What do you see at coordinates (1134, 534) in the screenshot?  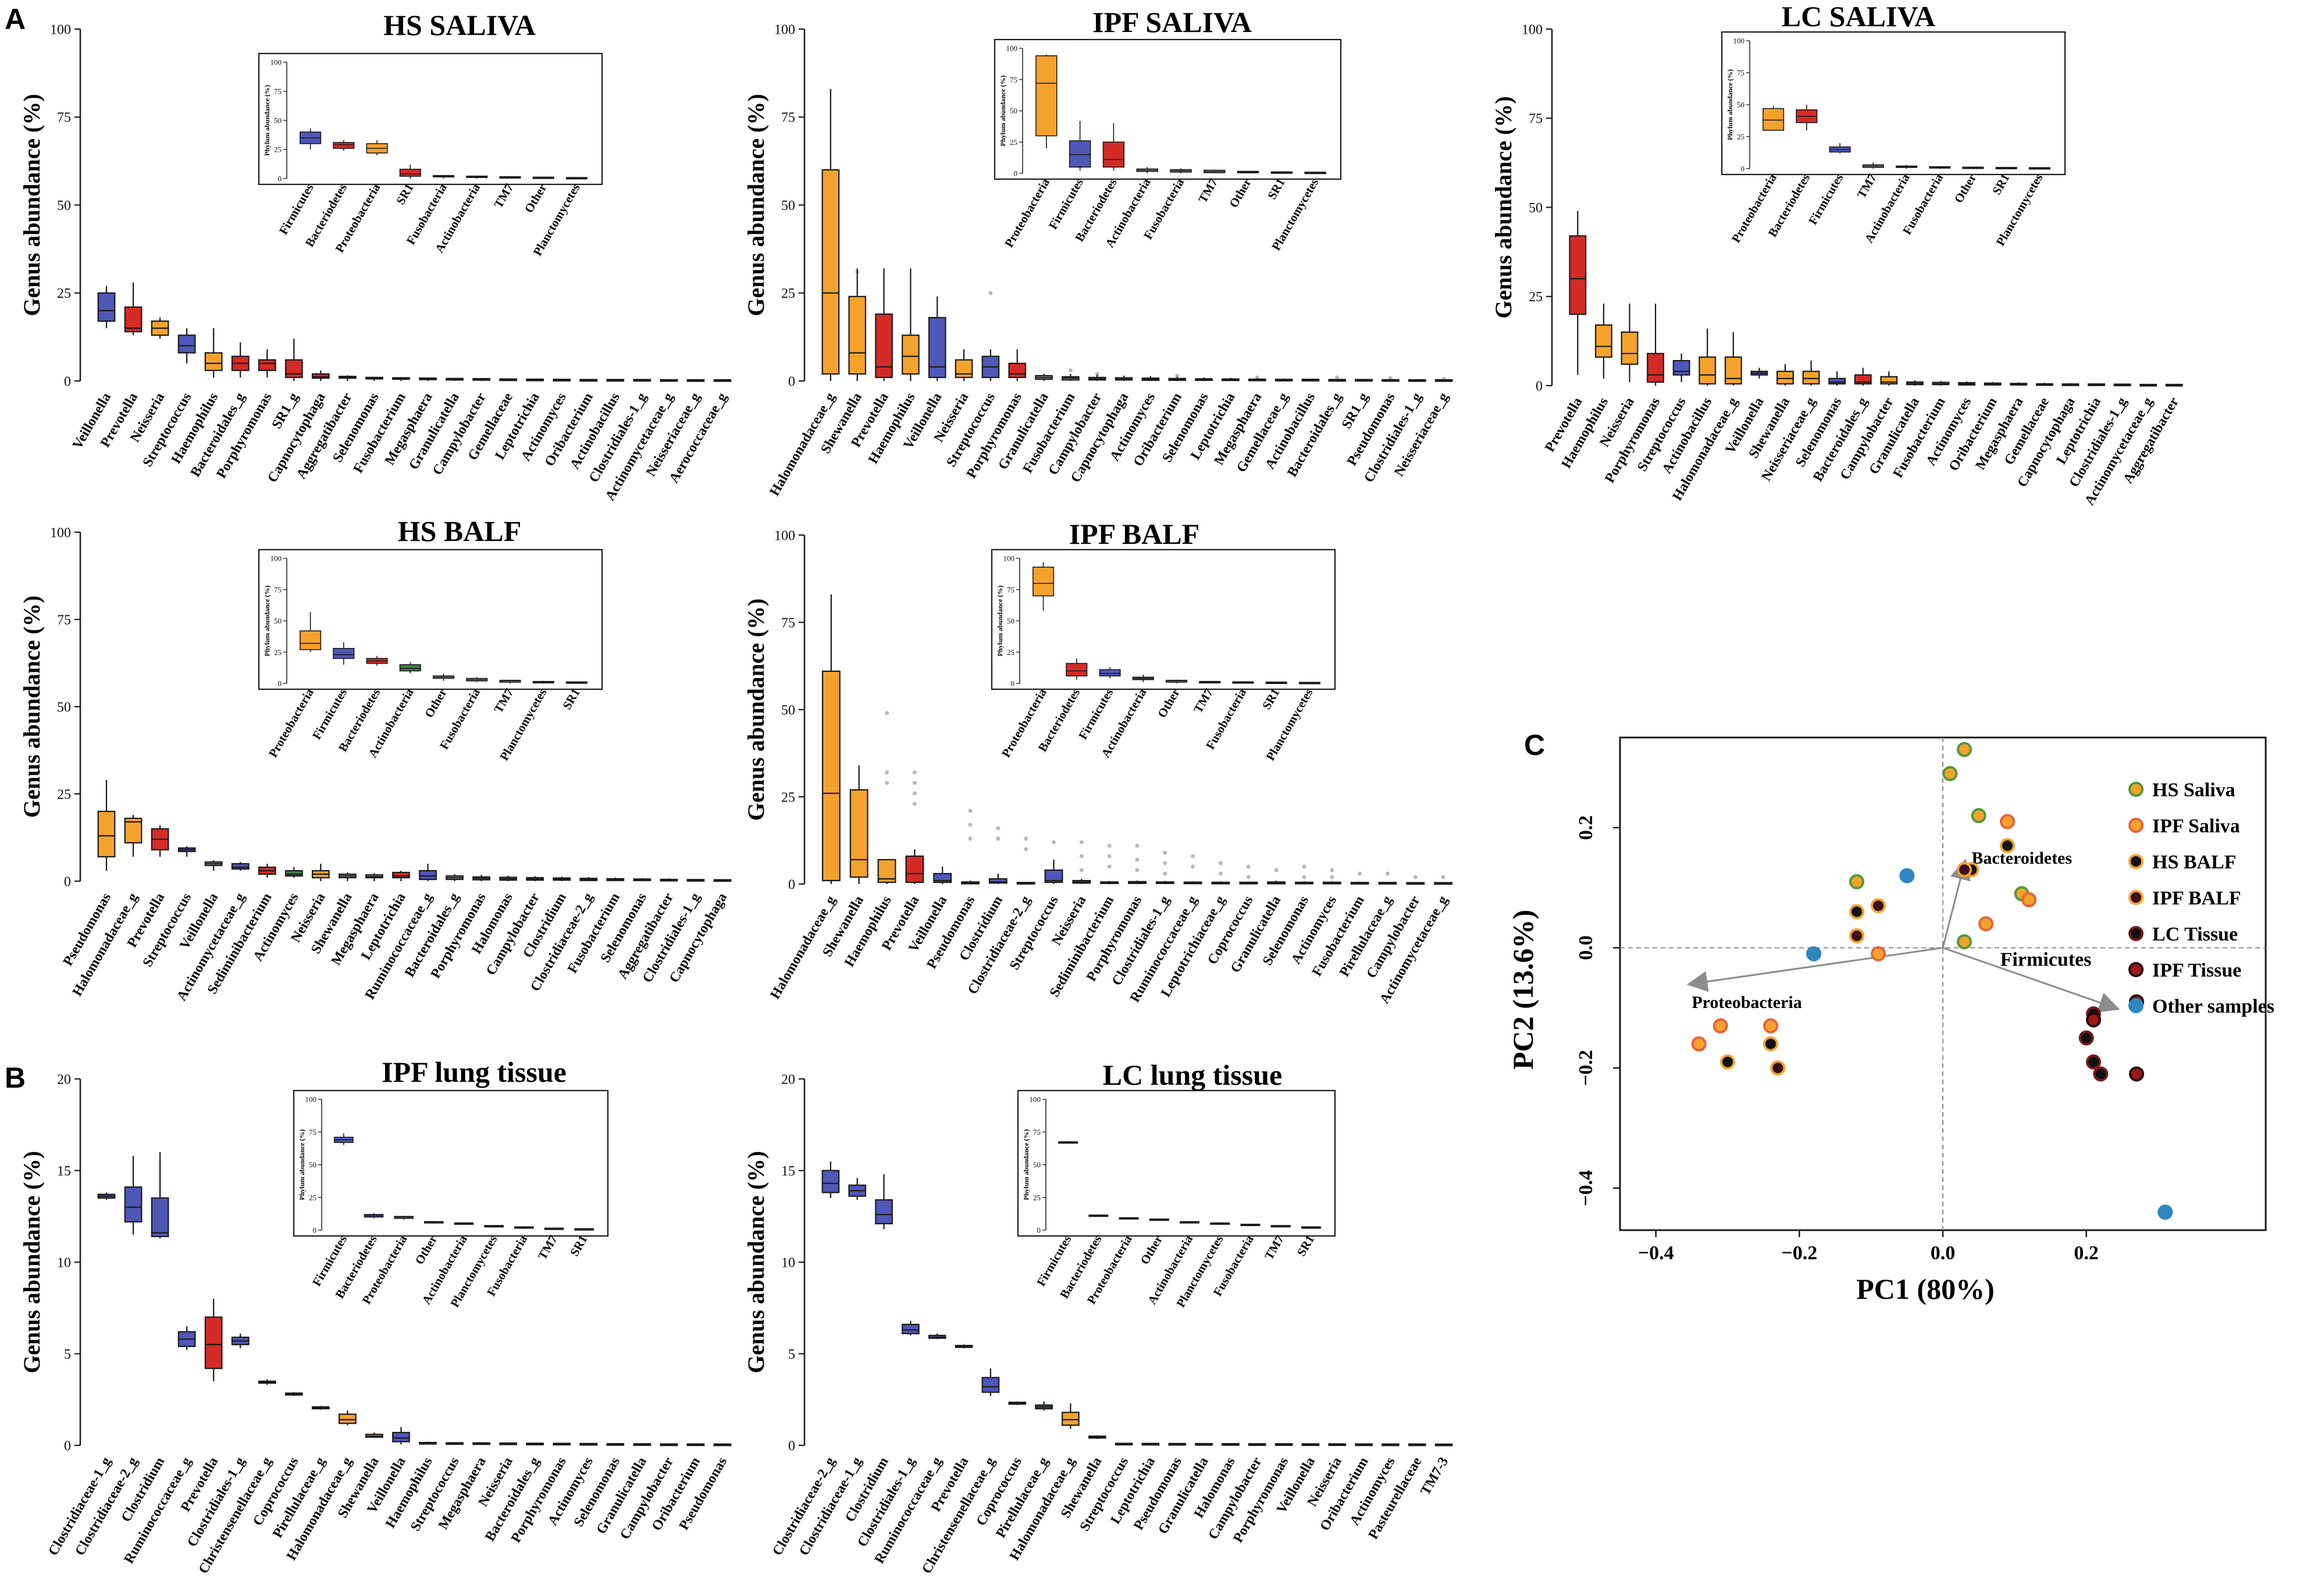 I see `ipf_balf-title: IPF BALF` at bounding box center [1134, 534].